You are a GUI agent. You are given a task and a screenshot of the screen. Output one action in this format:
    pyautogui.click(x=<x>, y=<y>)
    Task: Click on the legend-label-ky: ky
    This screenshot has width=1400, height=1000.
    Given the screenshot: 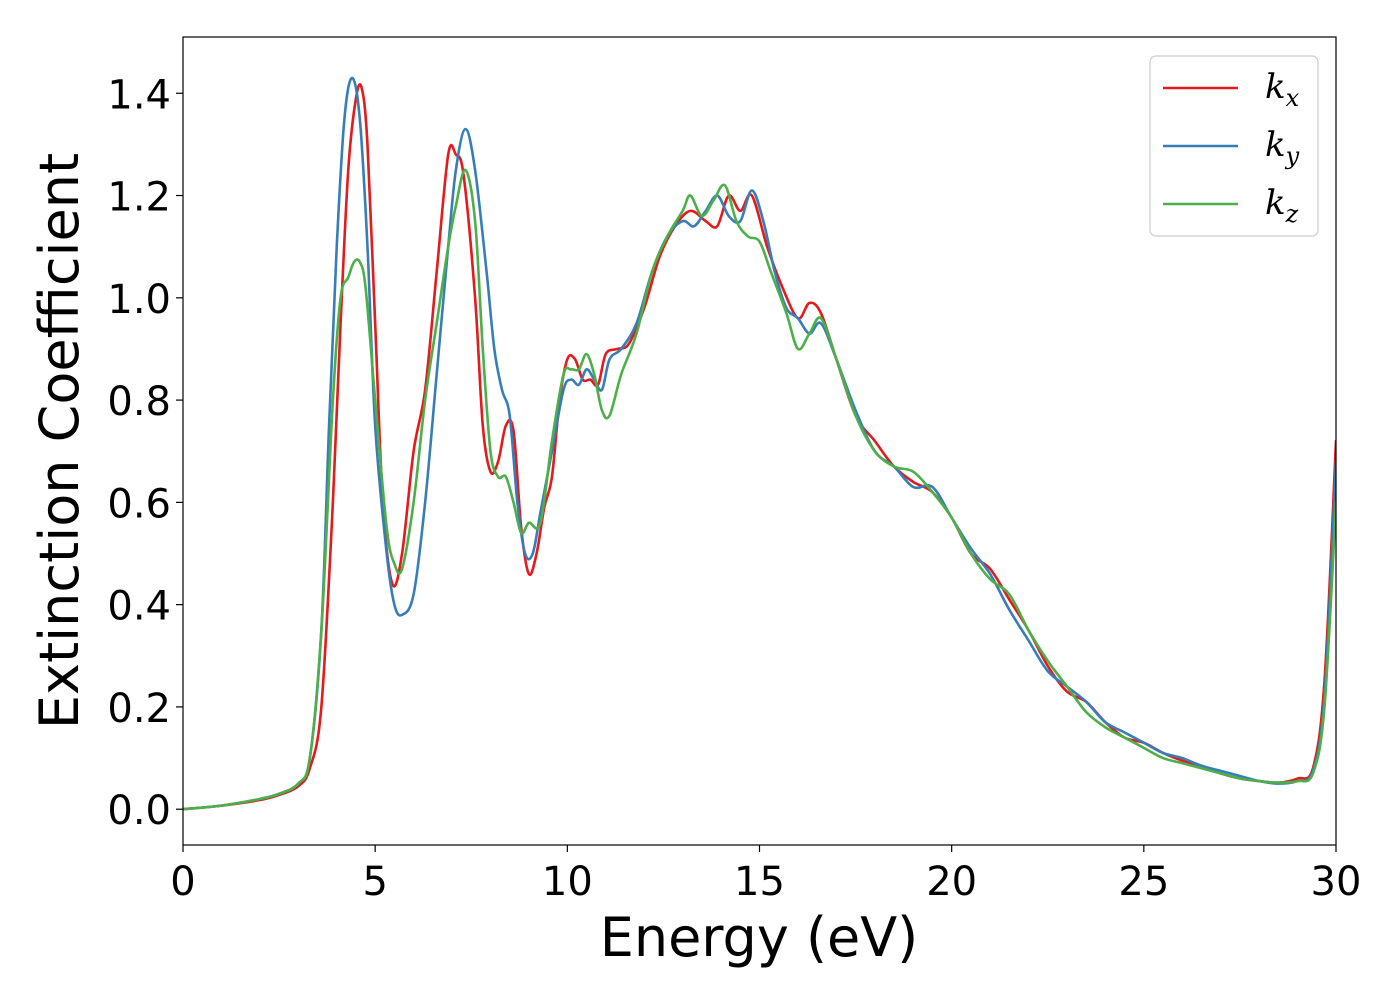 What is the action you would take?
    pyautogui.click(x=1282, y=147)
    